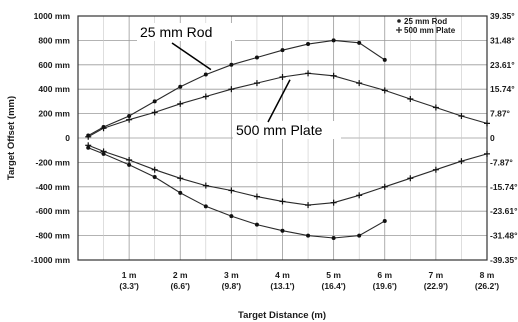 This screenshot has width=518, height=322. Describe the element at coordinates (492, 138) in the screenshot. I see `y2-tick-label: 0` at that location.